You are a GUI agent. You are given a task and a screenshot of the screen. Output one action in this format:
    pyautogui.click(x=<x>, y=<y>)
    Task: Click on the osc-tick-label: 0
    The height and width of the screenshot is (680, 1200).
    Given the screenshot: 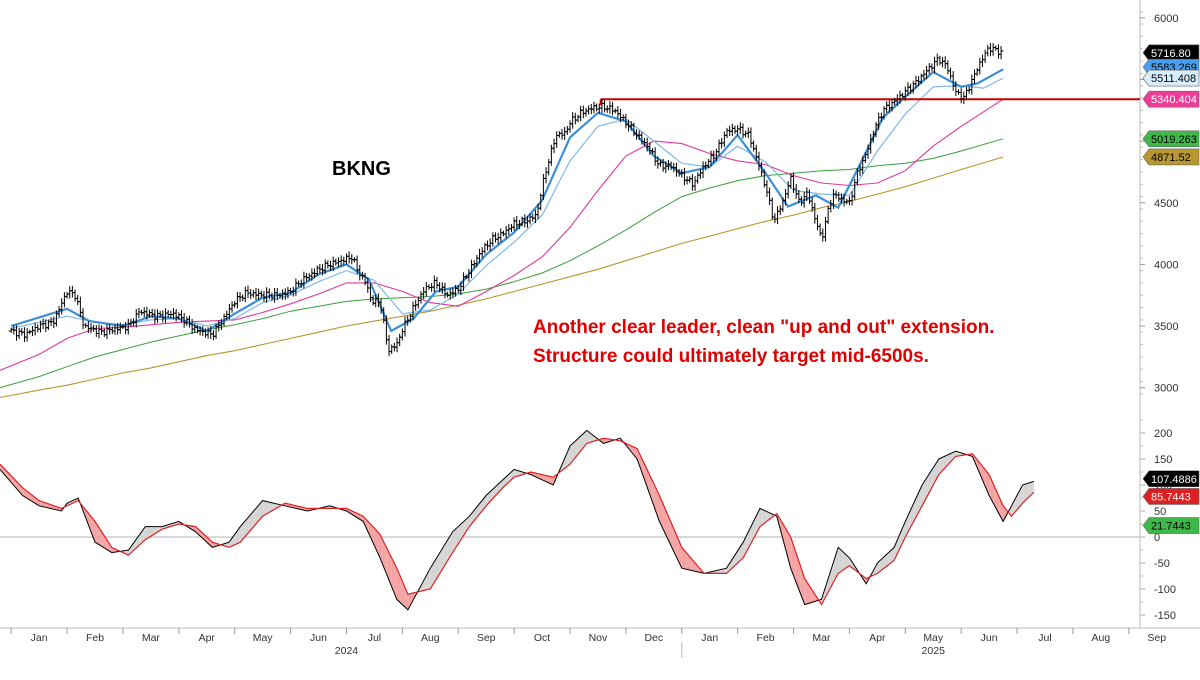 What is the action you would take?
    pyautogui.click(x=1157, y=538)
    